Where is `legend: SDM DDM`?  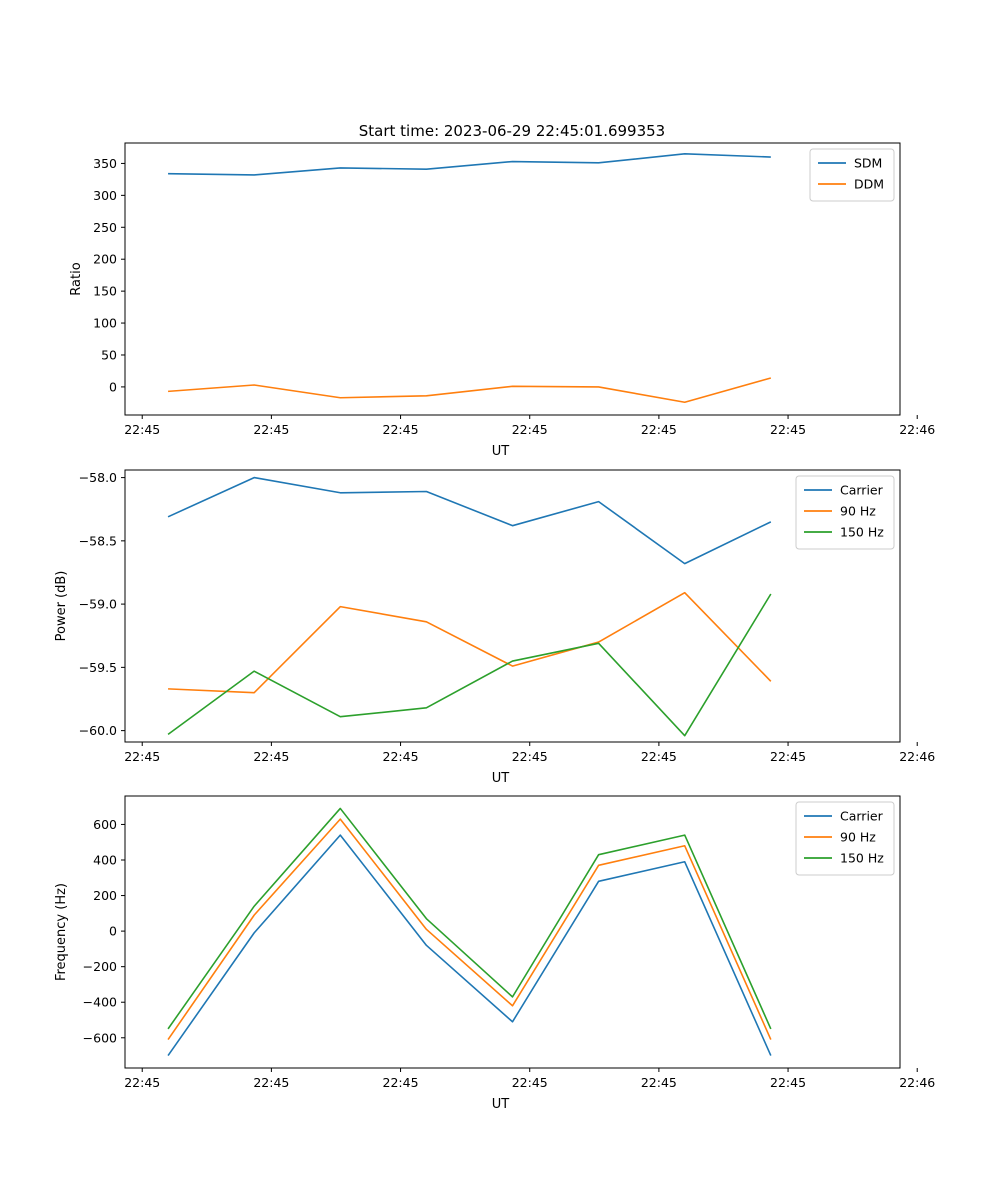 legend: SDM DDM is located at coordinates (852, 175).